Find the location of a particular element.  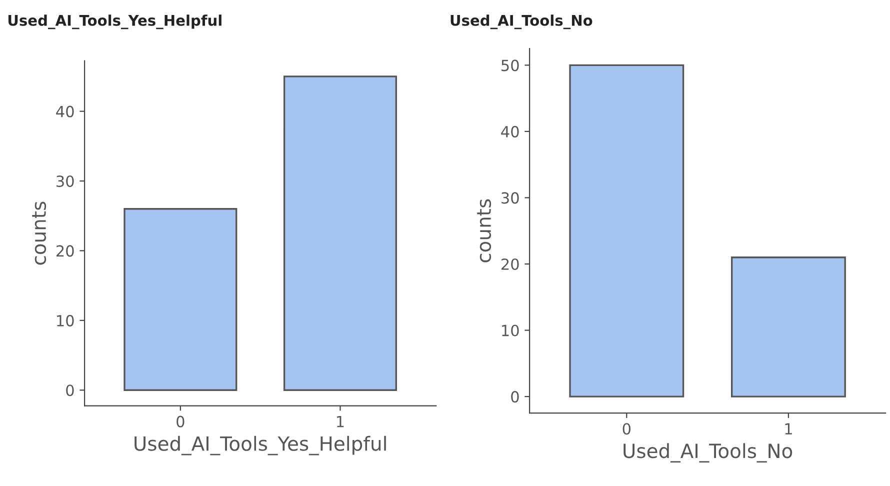

x-axis-title: Used_AI_Tools_No is located at coordinates (708, 453).